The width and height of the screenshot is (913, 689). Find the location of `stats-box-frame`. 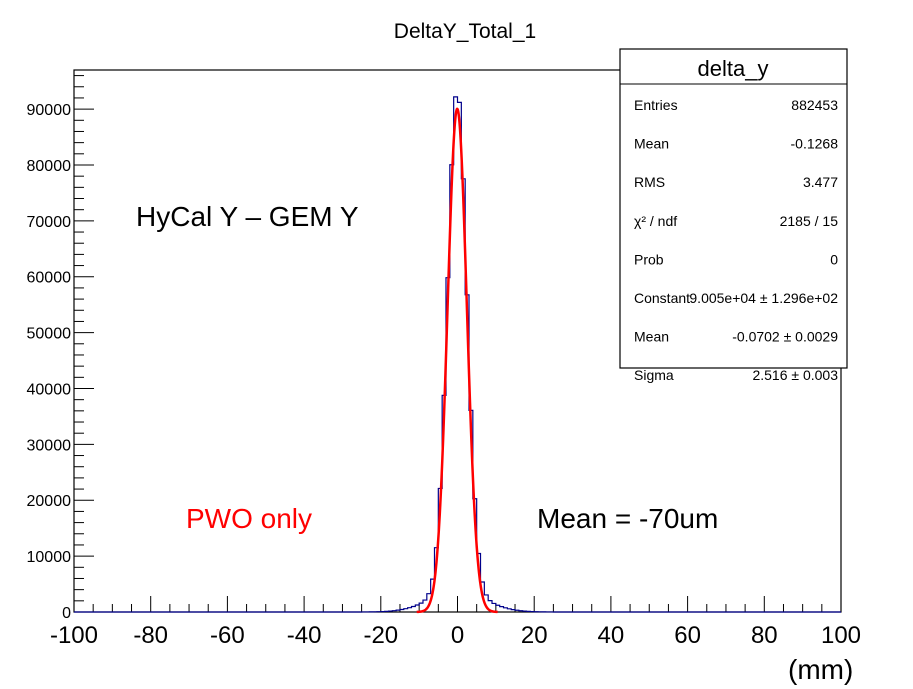

stats-box-frame is located at coordinates (733, 208).